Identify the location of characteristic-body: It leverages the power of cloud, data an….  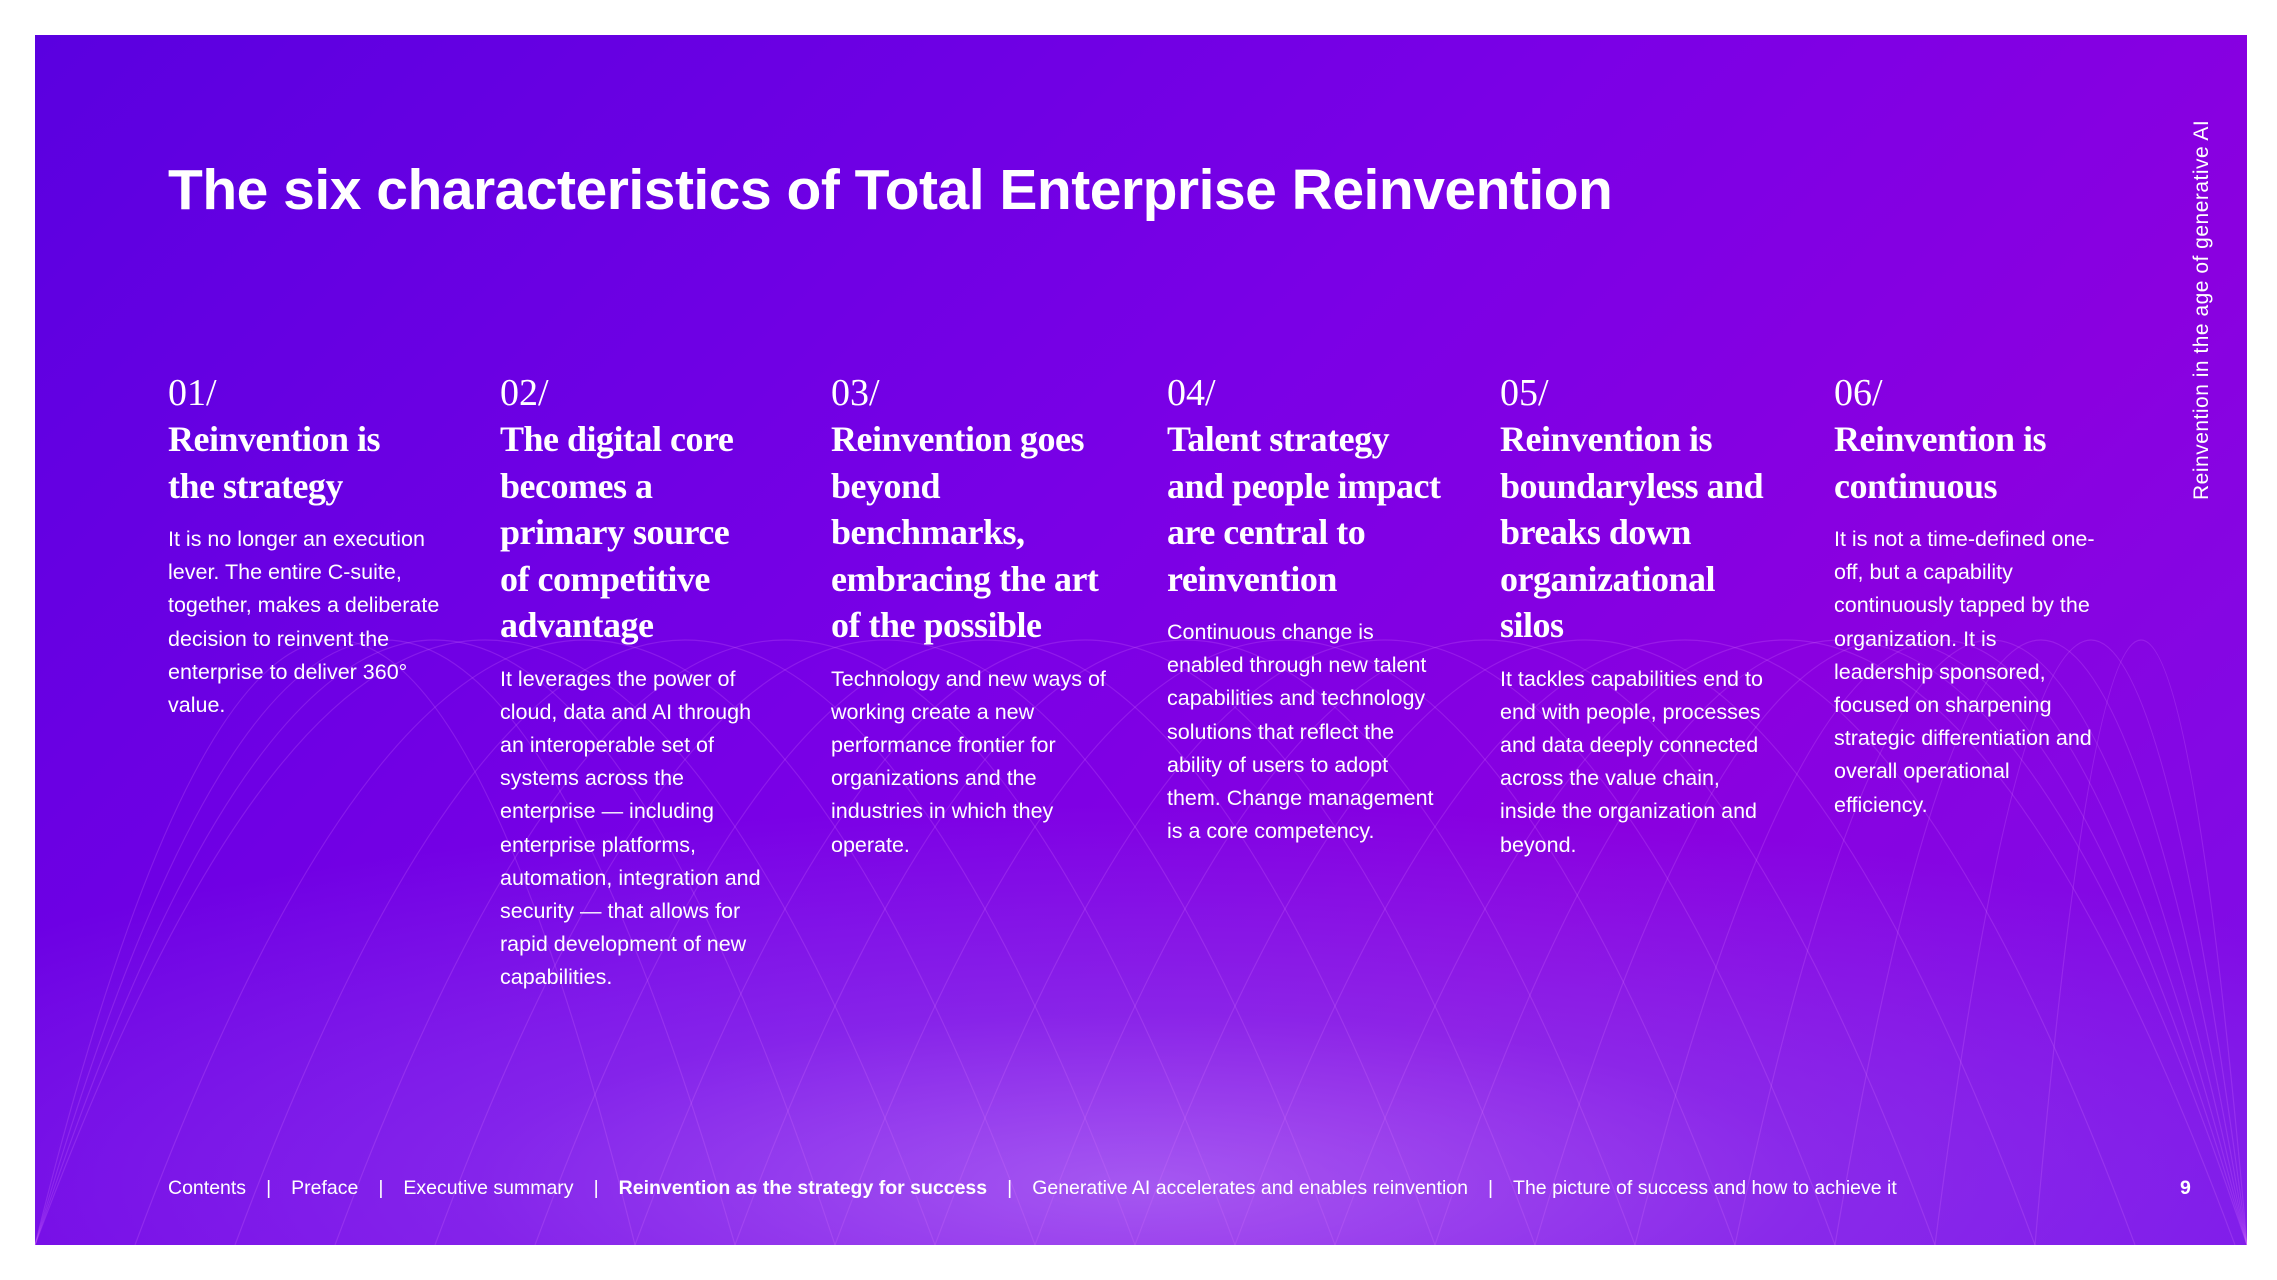
(630, 828).